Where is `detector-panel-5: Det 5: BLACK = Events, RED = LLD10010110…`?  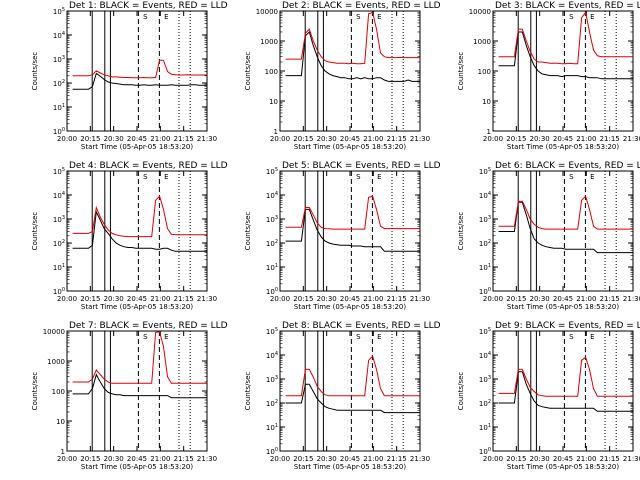
detector-panel-5: Det 5: BLACK = Events, RED = LLD10010110… is located at coordinates (342, 236).